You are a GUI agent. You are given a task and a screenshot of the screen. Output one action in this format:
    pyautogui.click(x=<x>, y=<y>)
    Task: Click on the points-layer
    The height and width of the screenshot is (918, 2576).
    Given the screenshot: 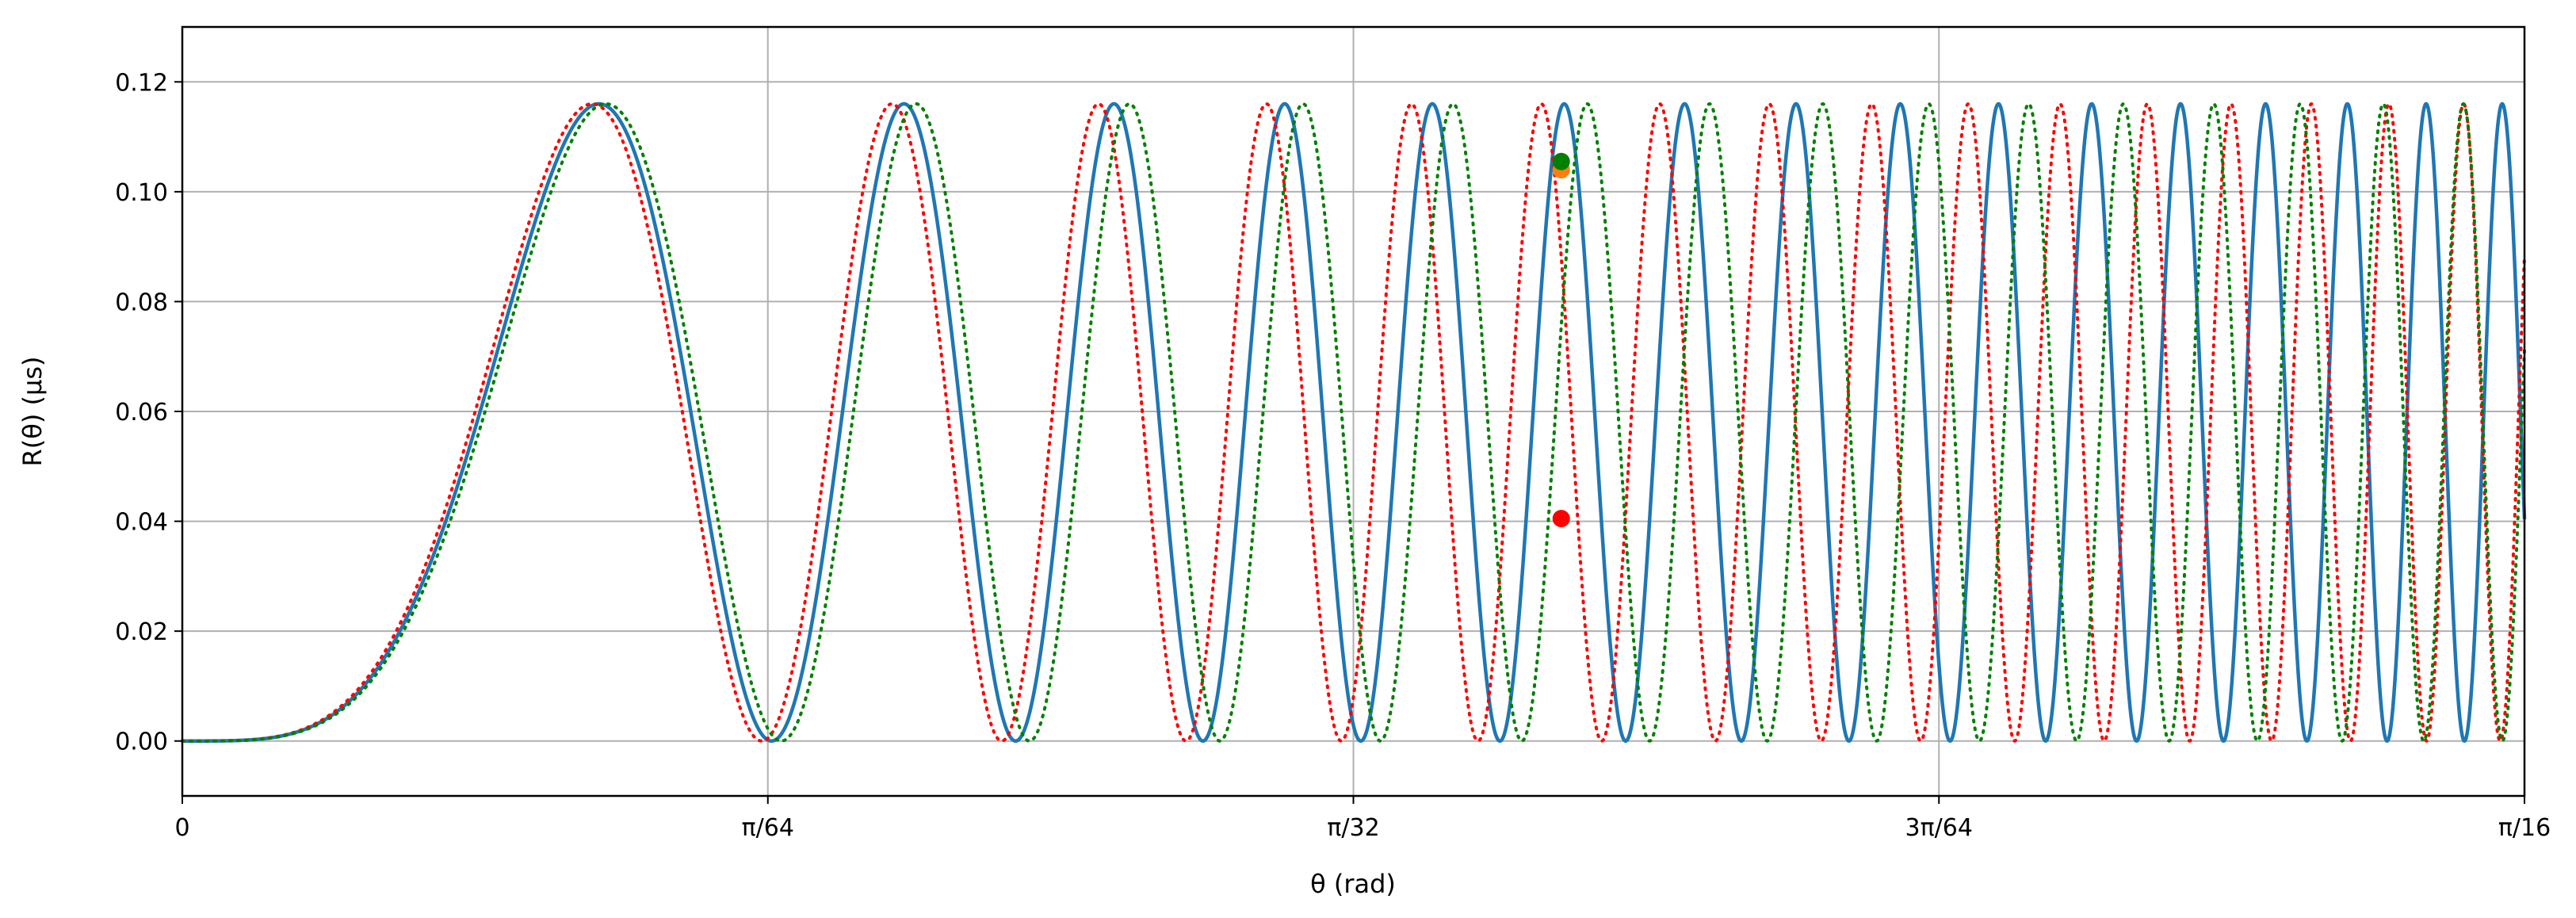 What is the action you would take?
    pyautogui.click(x=1561, y=340)
    